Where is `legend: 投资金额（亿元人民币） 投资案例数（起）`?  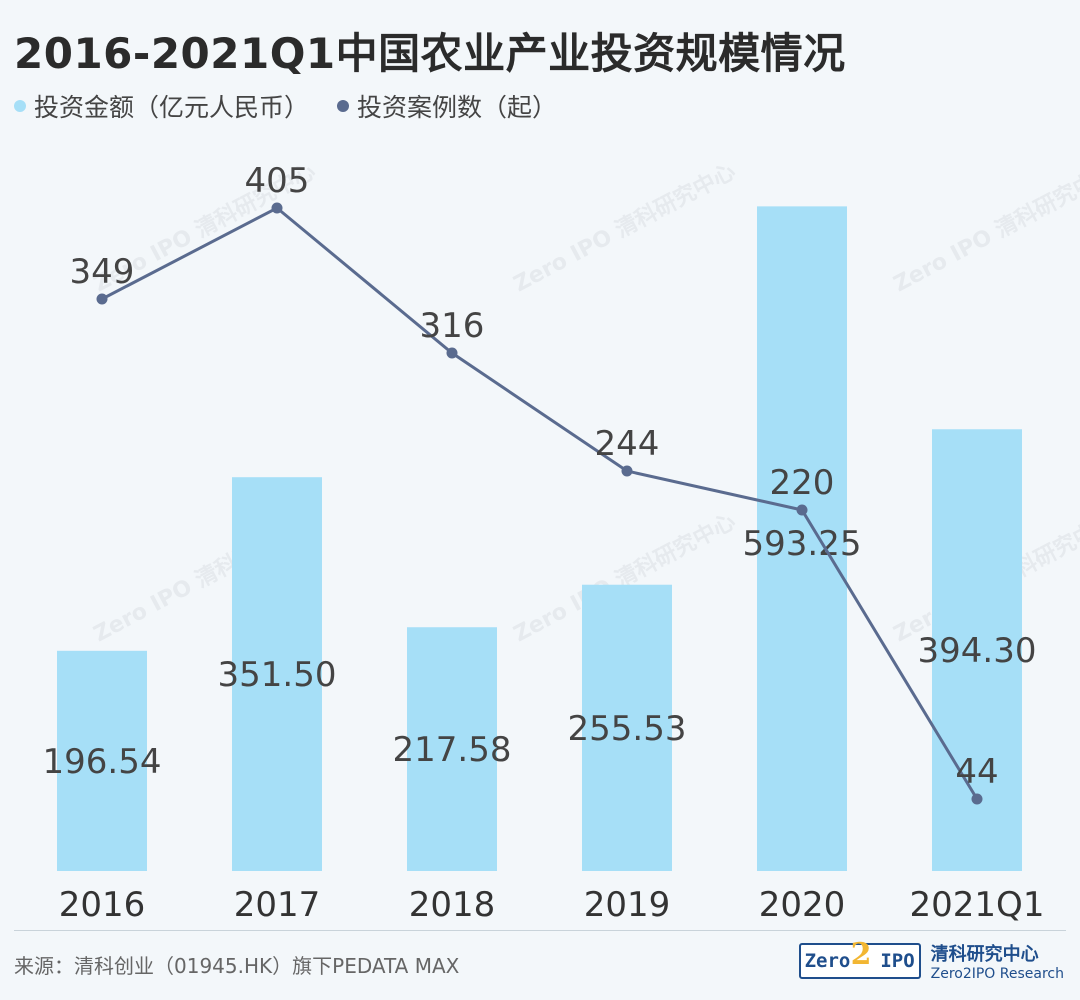
legend: 投资金额（亿元人民币） 投资案例数（起） is located at coordinates (299, 106).